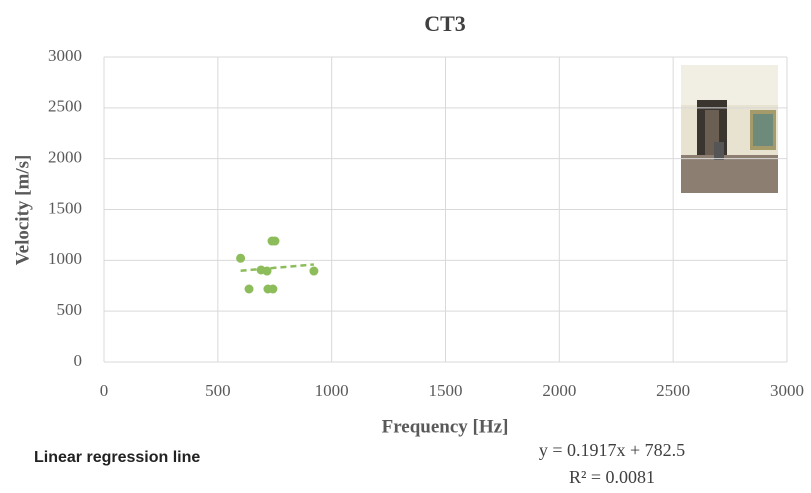 The height and width of the screenshot is (493, 811). What do you see at coordinates (70, 309) in the screenshot?
I see `y-tick-label: 500` at bounding box center [70, 309].